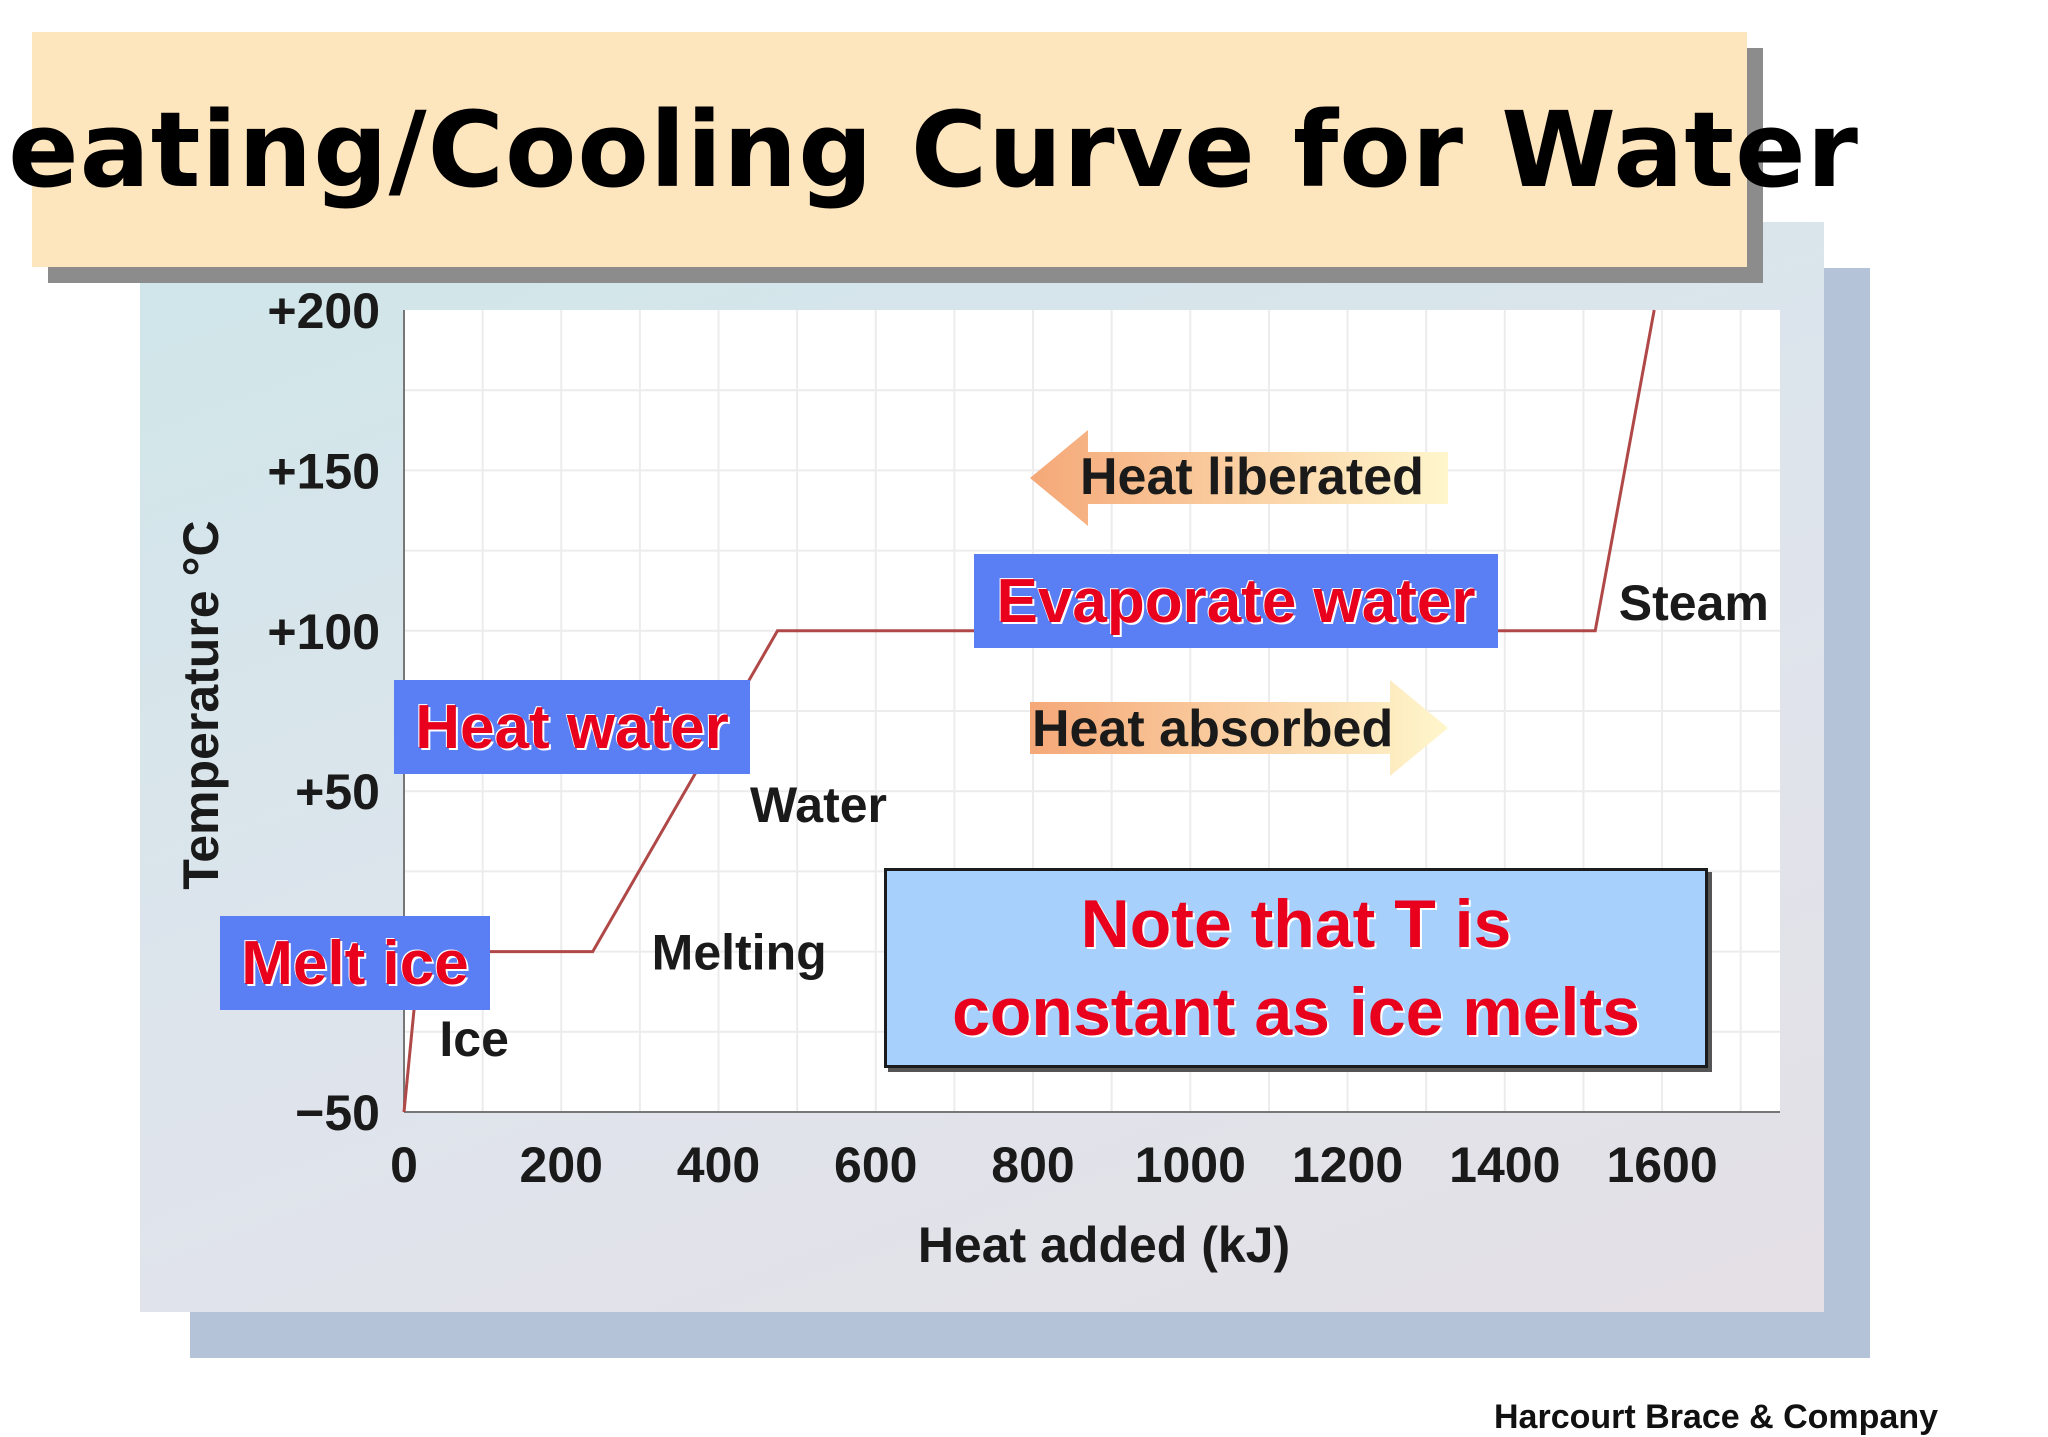  I want to click on x-tick-label: 400, so click(718, 1165).